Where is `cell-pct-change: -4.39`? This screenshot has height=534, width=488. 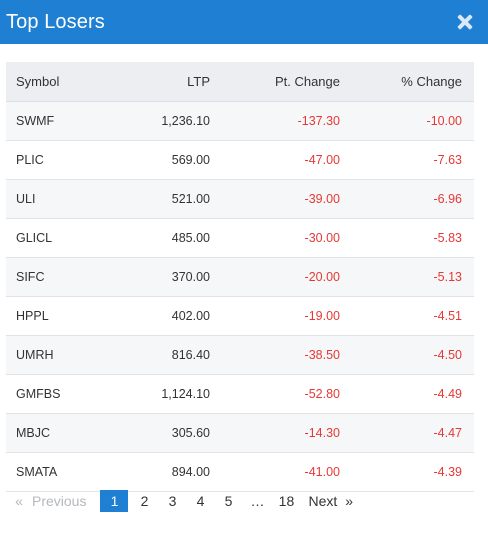
cell-pct-change: -4.39 is located at coordinates (448, 471).